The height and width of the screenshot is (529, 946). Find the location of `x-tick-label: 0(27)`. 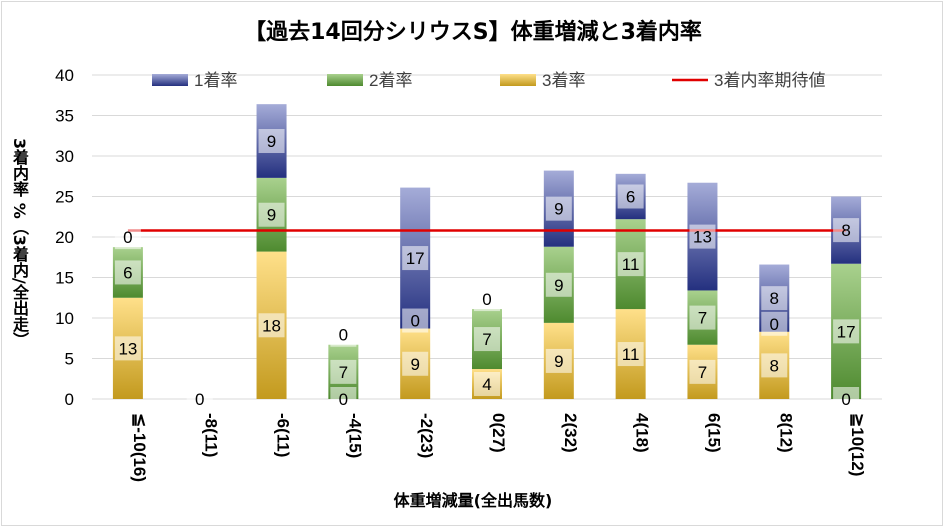

x-tick-label: 0(27) is located at coordinates (498, 433).